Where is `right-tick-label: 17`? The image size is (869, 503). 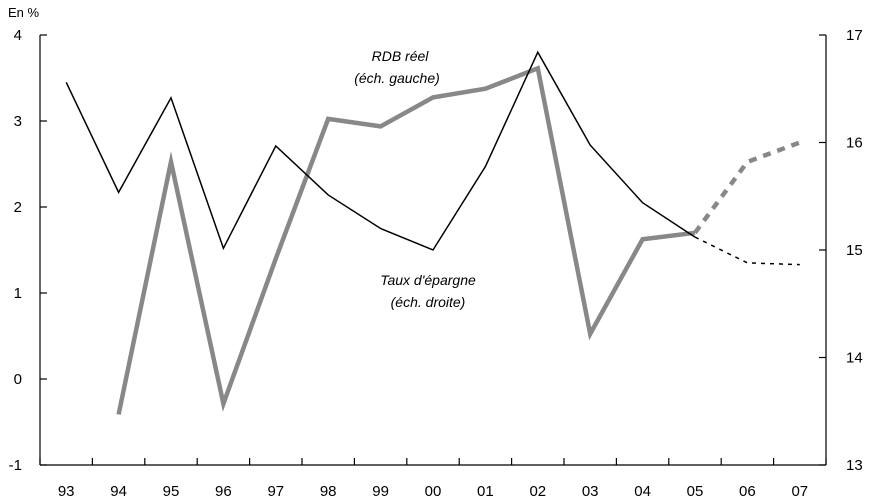
right-tick-label: 17 is located at coordinates (854, 35).